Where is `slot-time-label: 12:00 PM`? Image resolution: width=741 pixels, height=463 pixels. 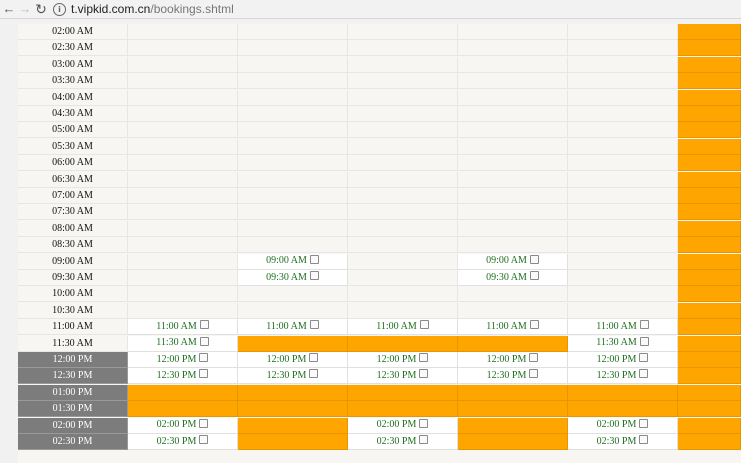 slot-time-label: 12:00 PM is located at coordinates (176, 359).